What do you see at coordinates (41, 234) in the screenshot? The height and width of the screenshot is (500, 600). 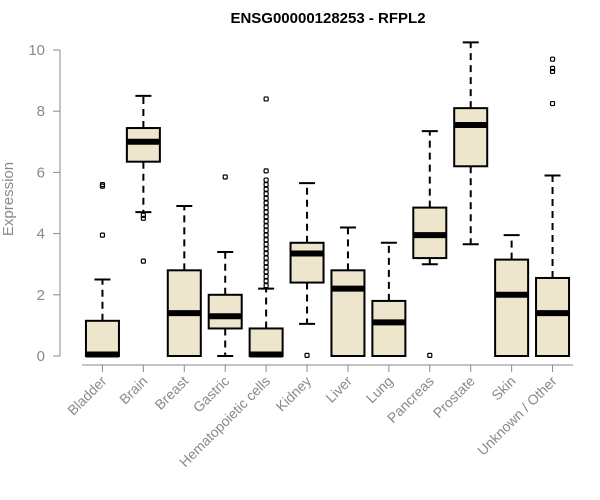 I see `y-tick-label-2: 4` at bounding box center [41, 234].